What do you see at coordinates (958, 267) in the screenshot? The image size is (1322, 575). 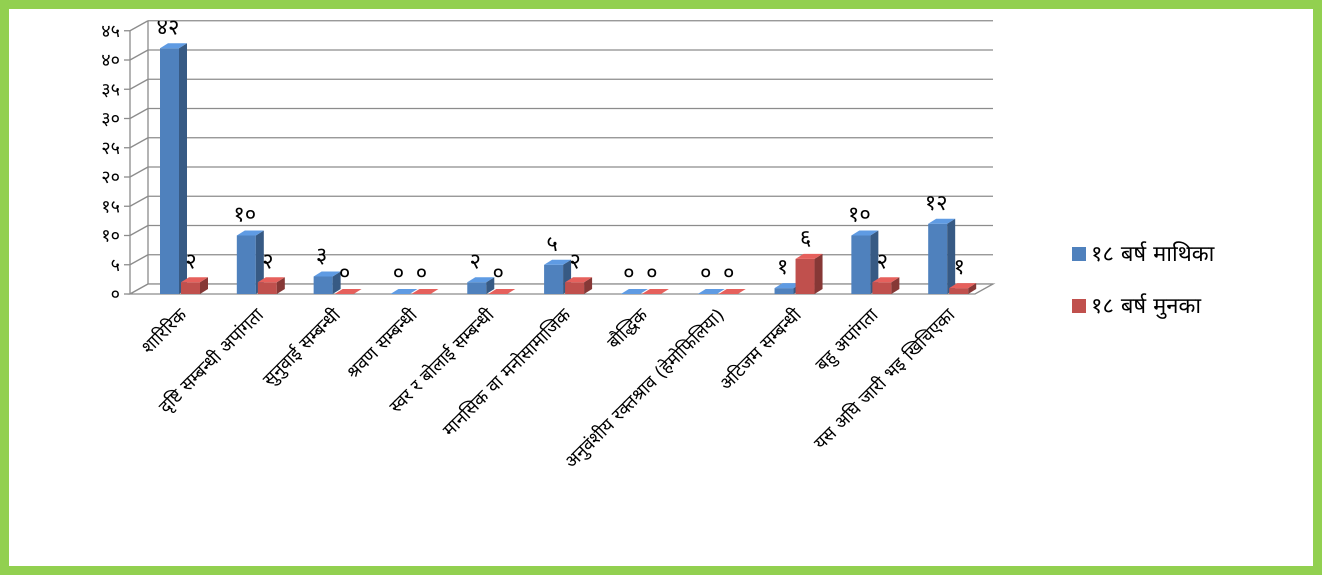 I see `data-label-series-2: १` at bounding box center [958, 267].